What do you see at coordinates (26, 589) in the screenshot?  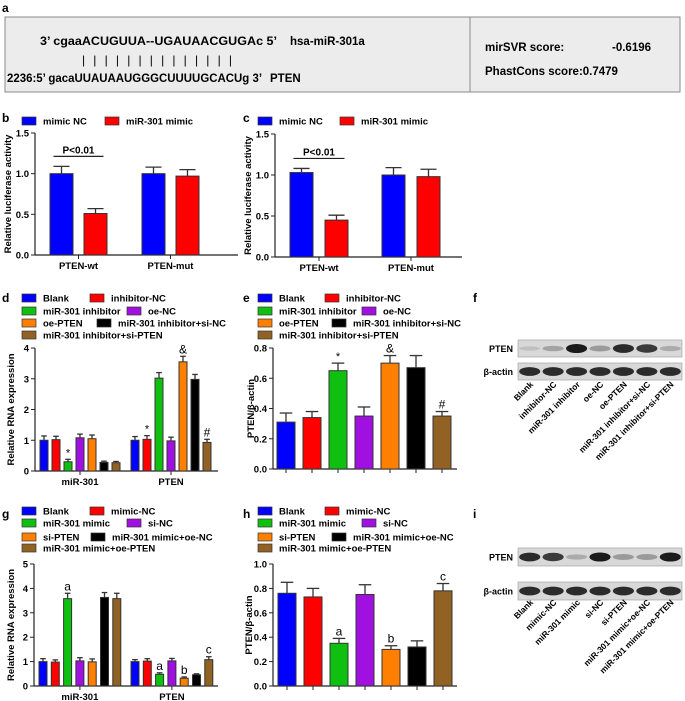 I see `y-tick-label: 4` at bounding box center [26, 589].